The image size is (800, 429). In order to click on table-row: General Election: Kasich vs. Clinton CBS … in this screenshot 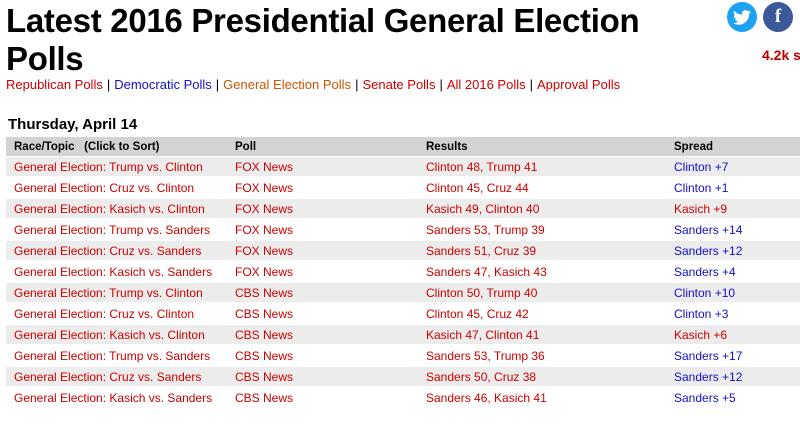, I will do `click(403, 335)`.